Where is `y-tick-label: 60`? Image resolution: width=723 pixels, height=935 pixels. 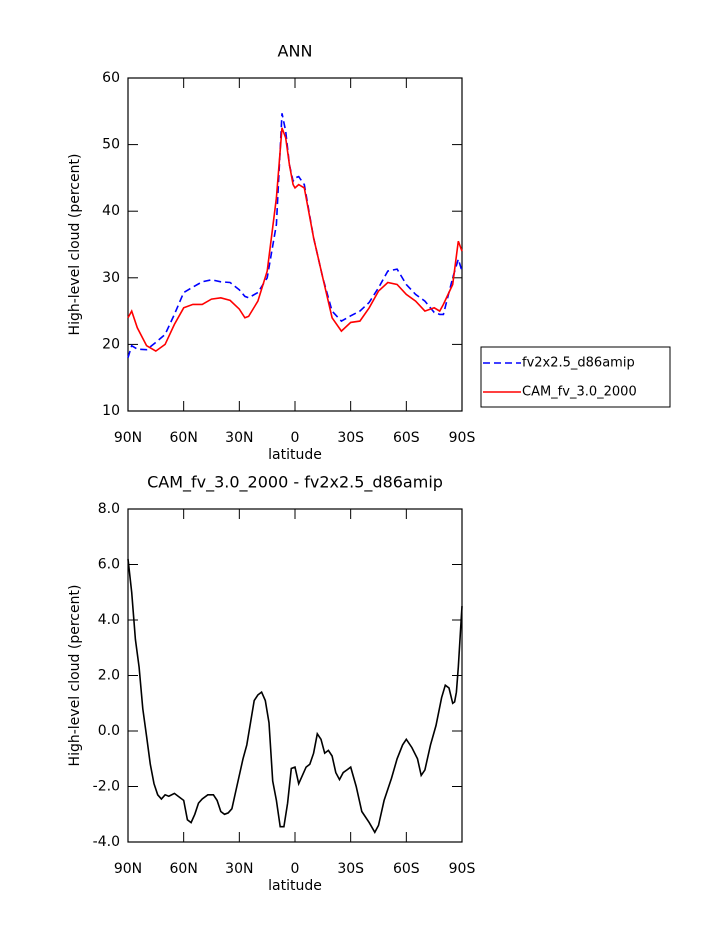
y-tick-label: 60 is located at coordinates (111, 78).